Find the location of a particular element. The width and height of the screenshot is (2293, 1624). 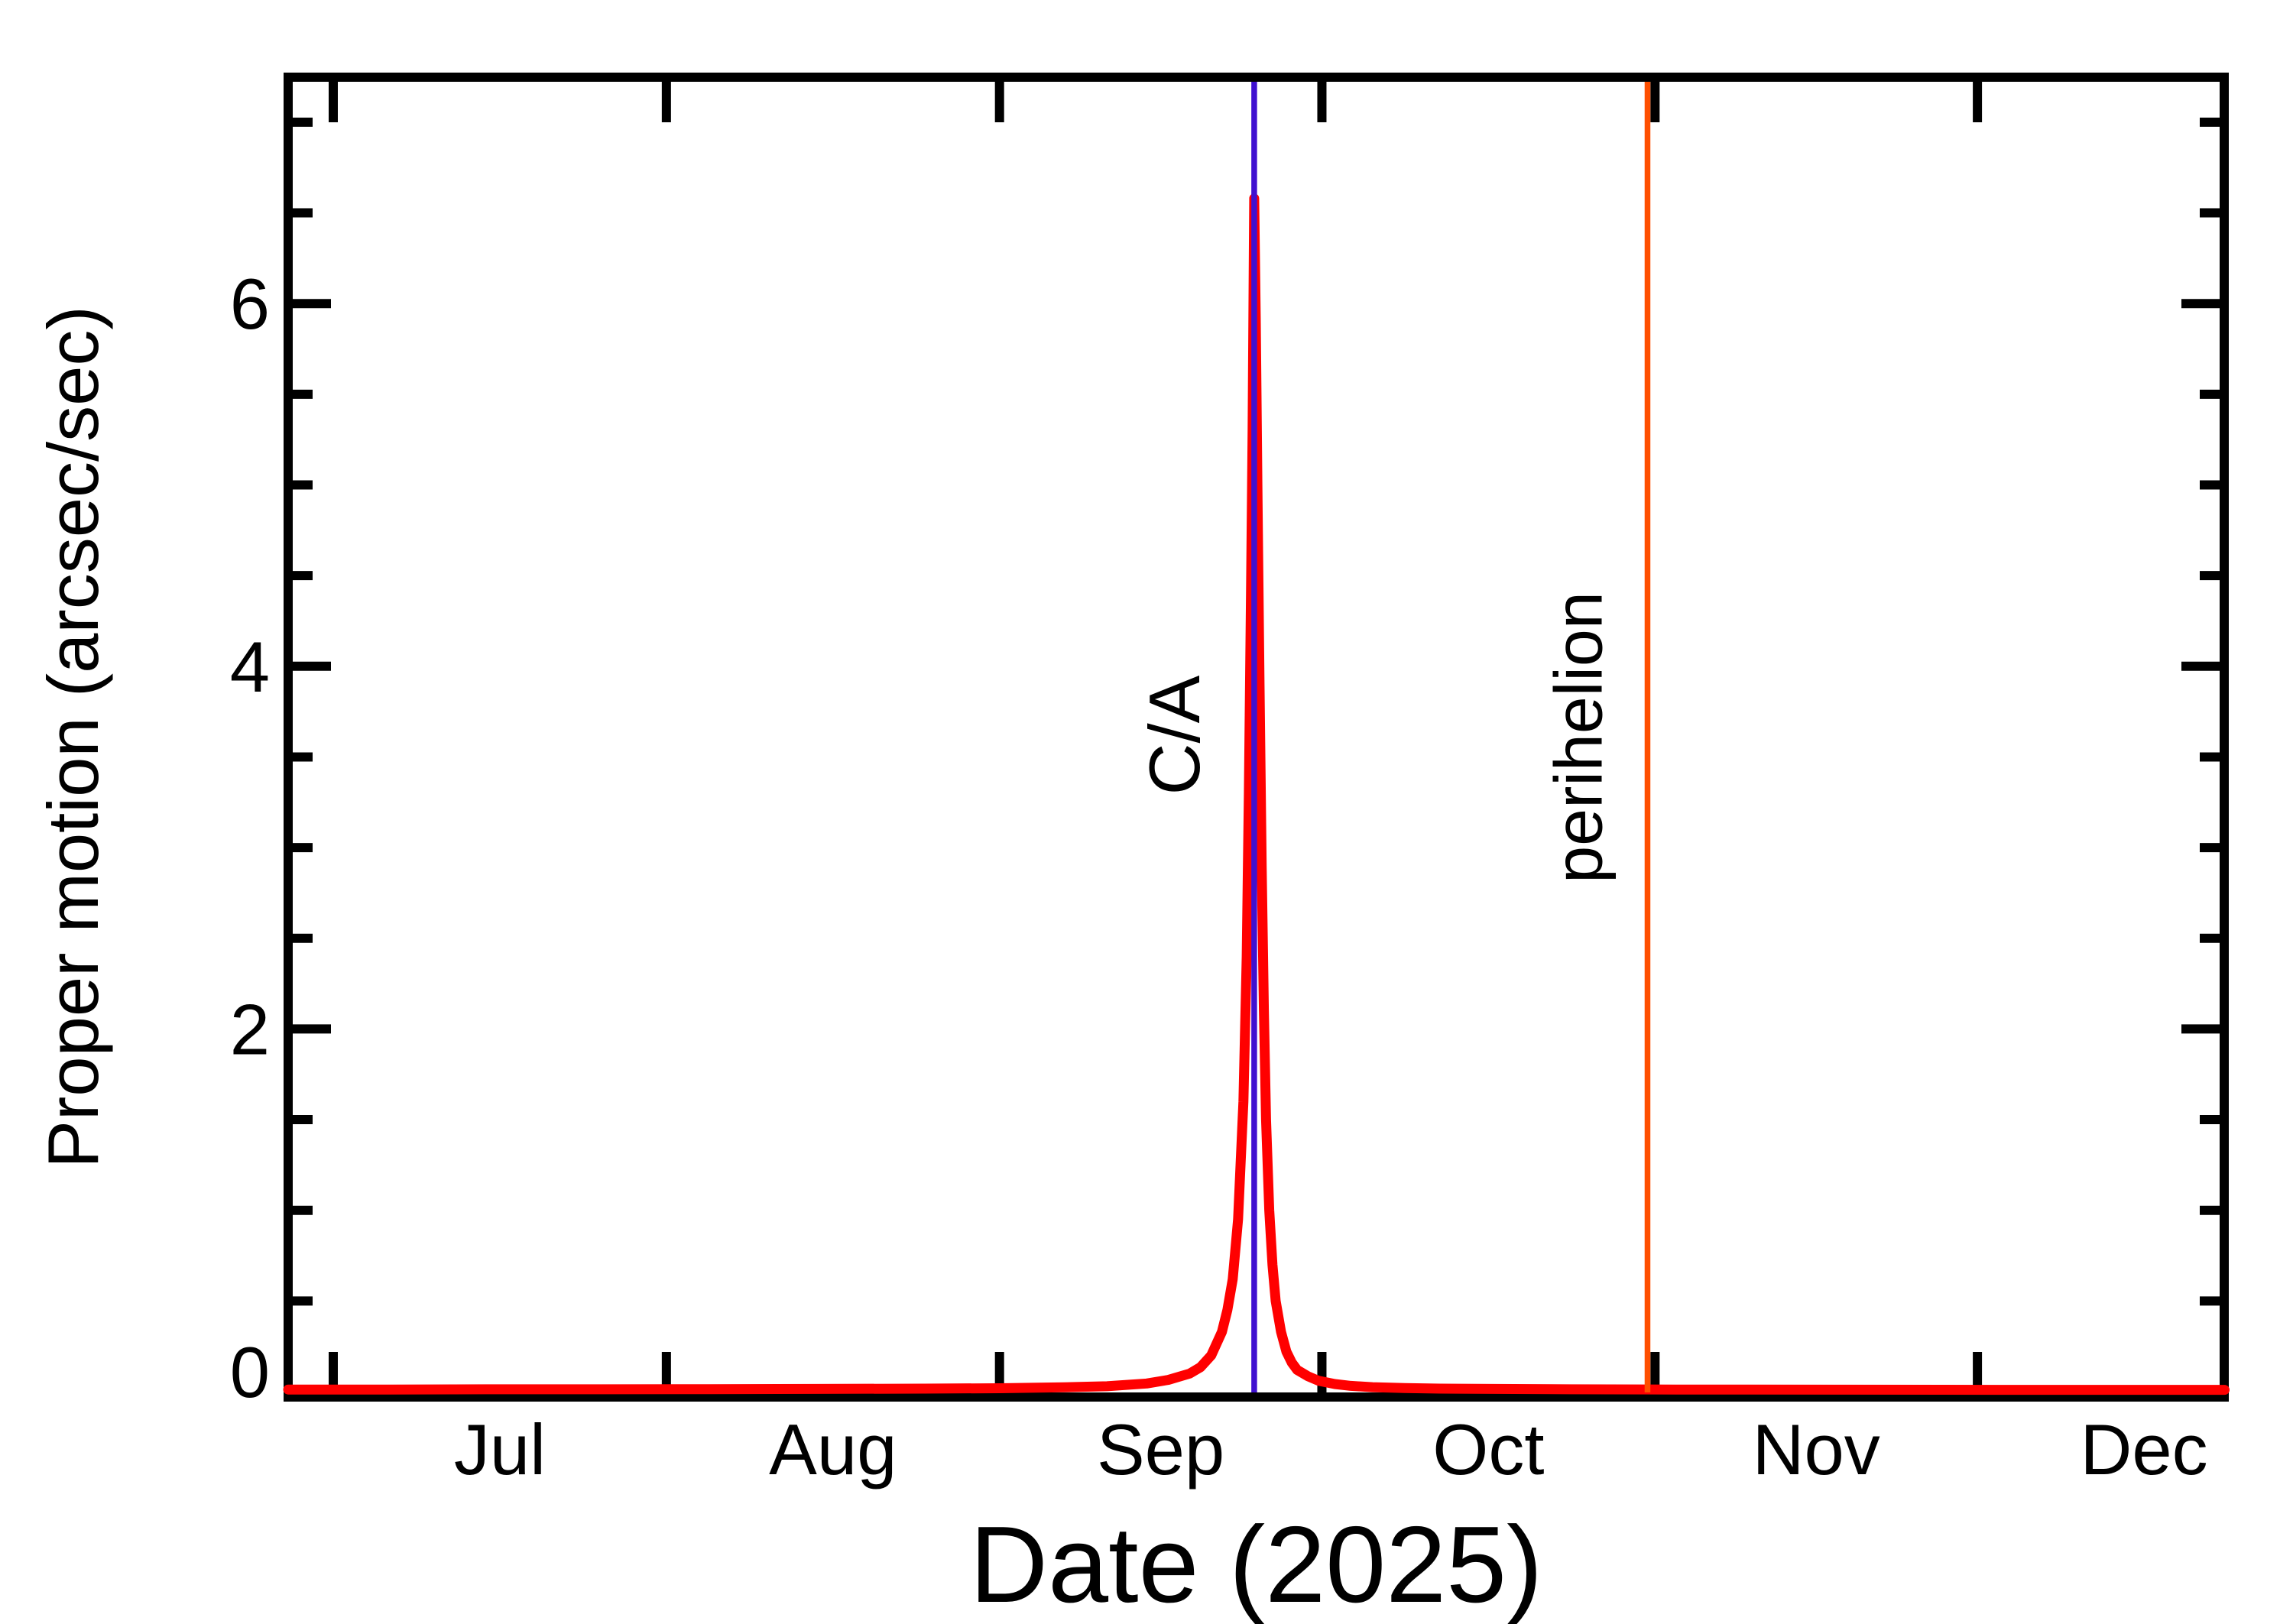

y-tick-label-2: 2 is located at coordinates (250, 1029).